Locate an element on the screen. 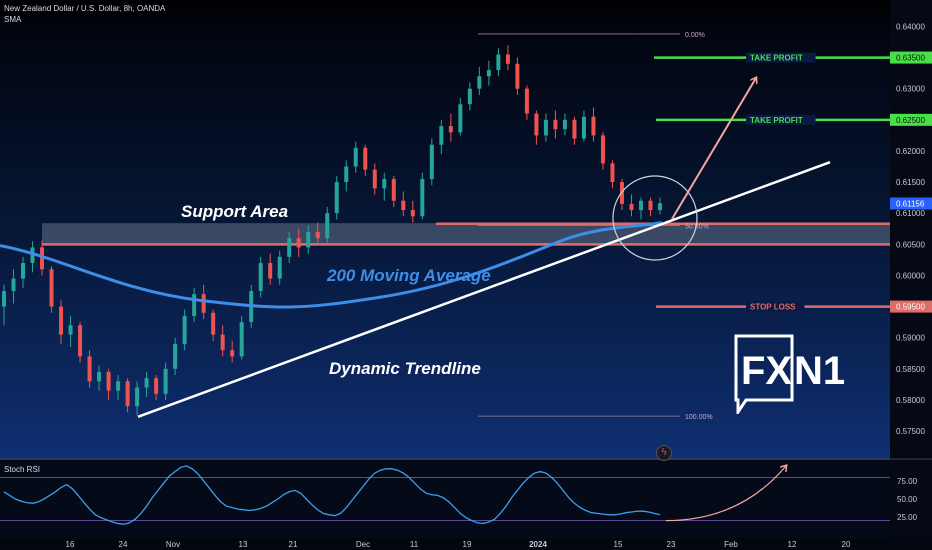  y-tick-label: 0.58500 is located at coordinates (910, 369).